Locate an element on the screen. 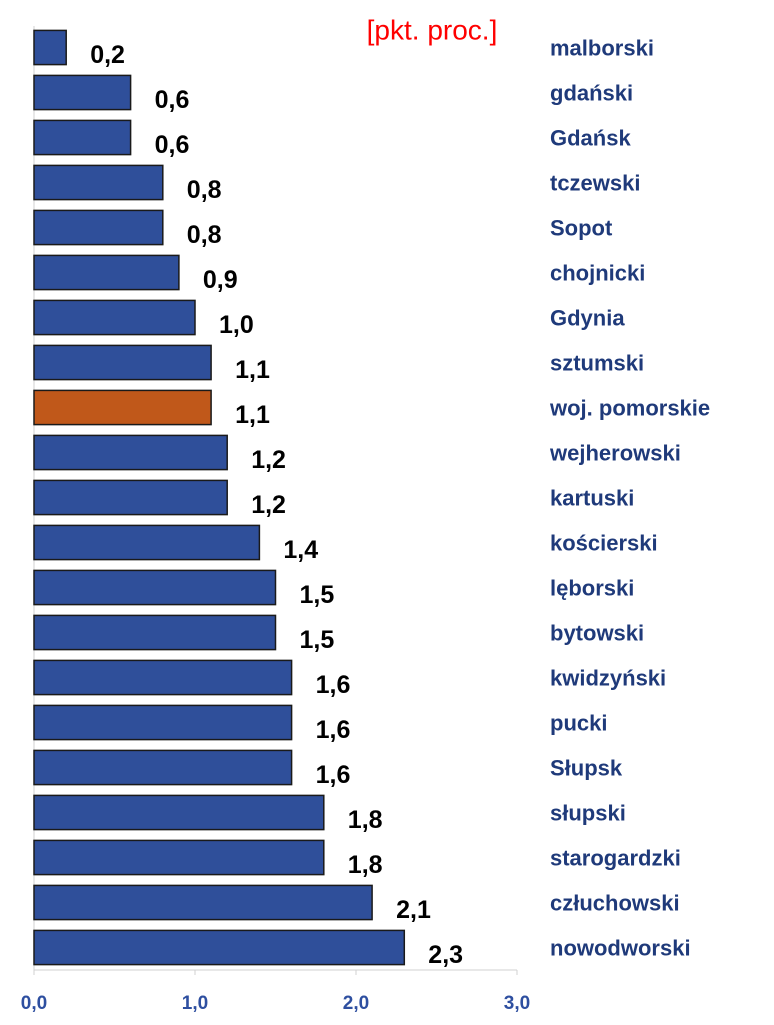  category-label: tczewski is located at coordinates (595, 182).